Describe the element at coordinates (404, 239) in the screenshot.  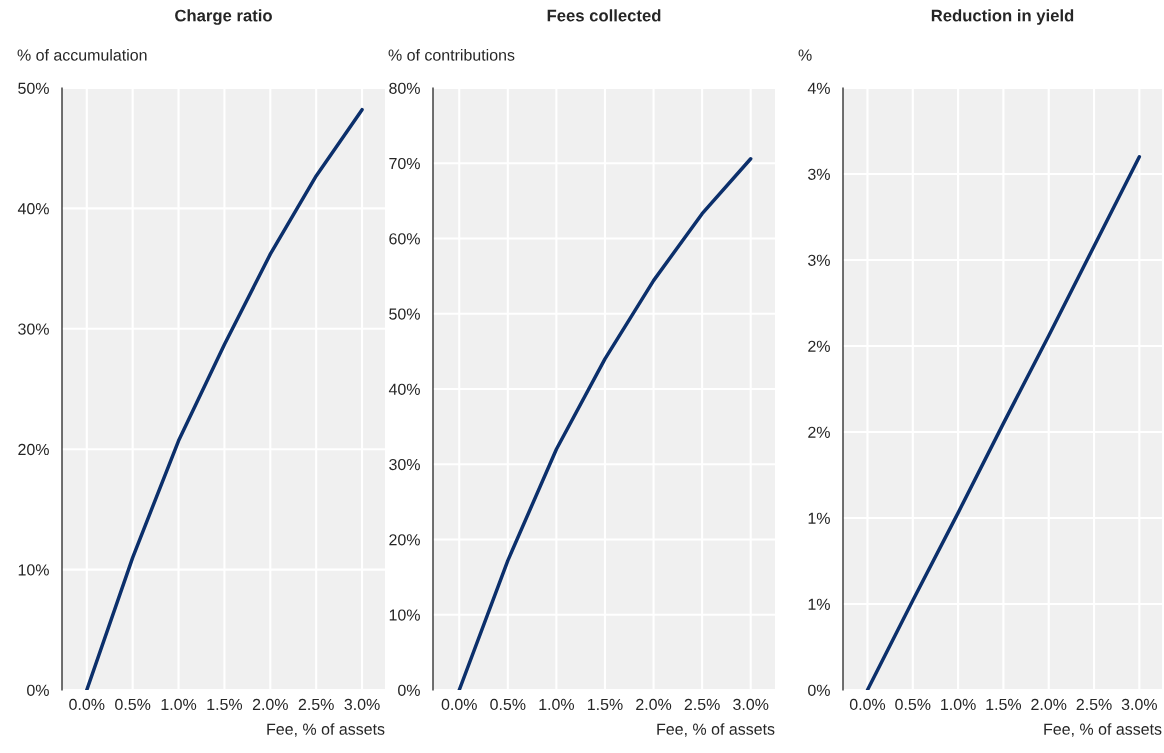
I see `y-tick-label: 60%` at that location.